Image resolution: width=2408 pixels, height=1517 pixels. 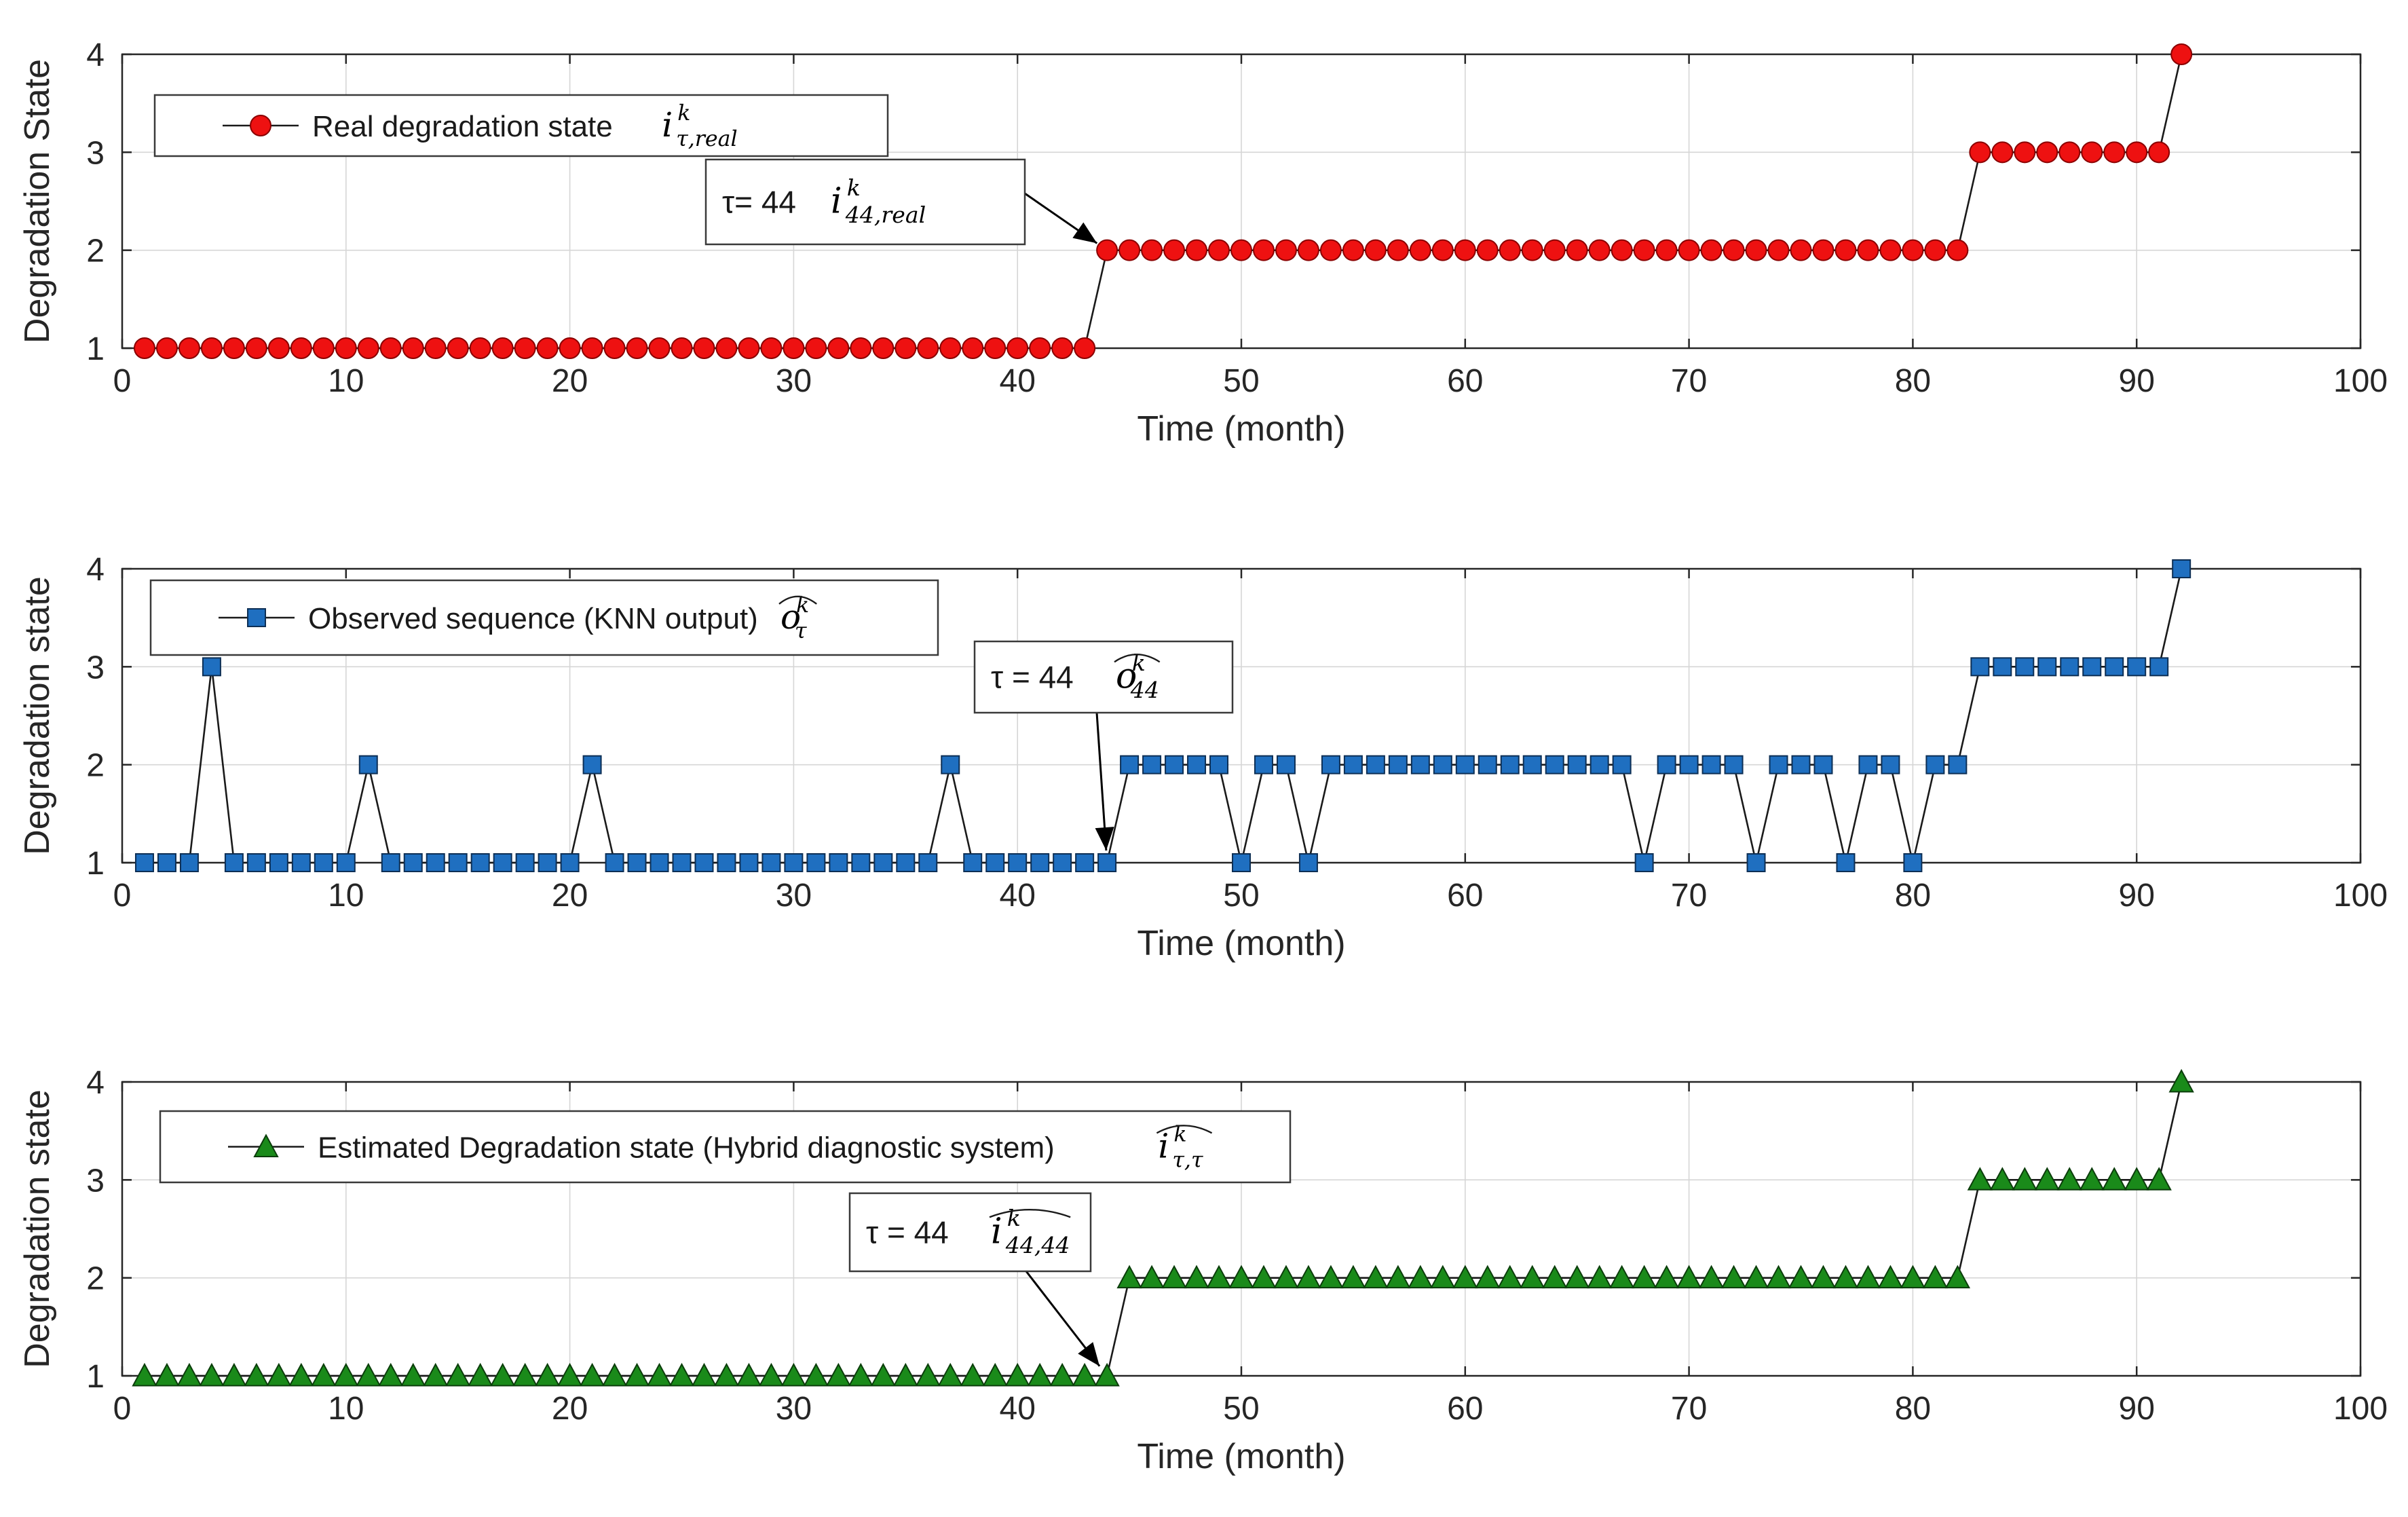 What do you see at coordinates (462, 126) in the screenshot?
I see `legend-label: Real degradation state` at bounding box center [462, 126].